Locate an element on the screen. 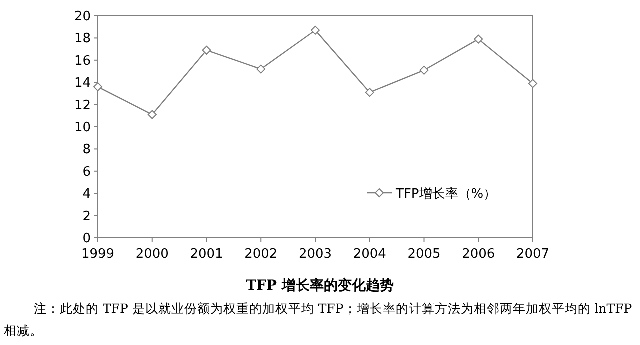 The width and height of the screenshot is (640, 345). y-tick-label: 12 is located at coordinates (82, 106).